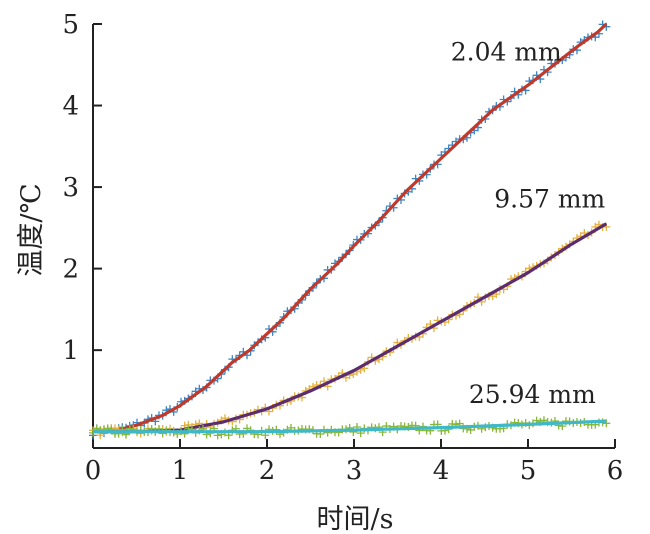  I want to click on y-tick-label: 2, so click(70, 270).